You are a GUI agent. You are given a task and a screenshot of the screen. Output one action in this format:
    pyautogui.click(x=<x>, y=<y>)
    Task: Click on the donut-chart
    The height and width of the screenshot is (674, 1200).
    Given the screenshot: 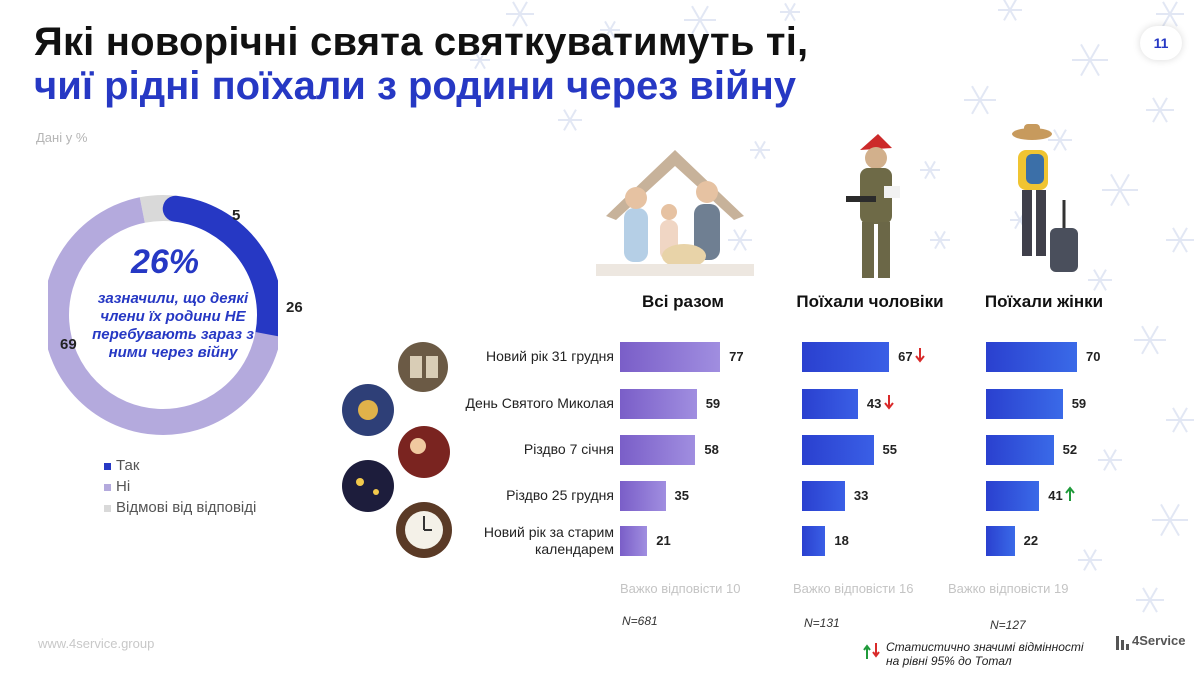 What is the action you would take?
    pyautogui.click(x=163, y=315)
    